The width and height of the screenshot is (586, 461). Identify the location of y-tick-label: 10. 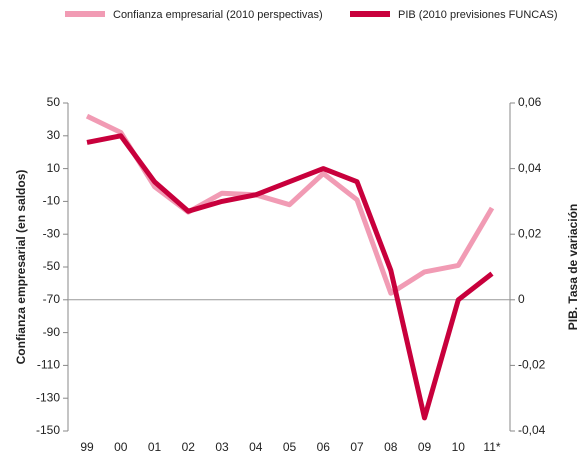
(54, 168).